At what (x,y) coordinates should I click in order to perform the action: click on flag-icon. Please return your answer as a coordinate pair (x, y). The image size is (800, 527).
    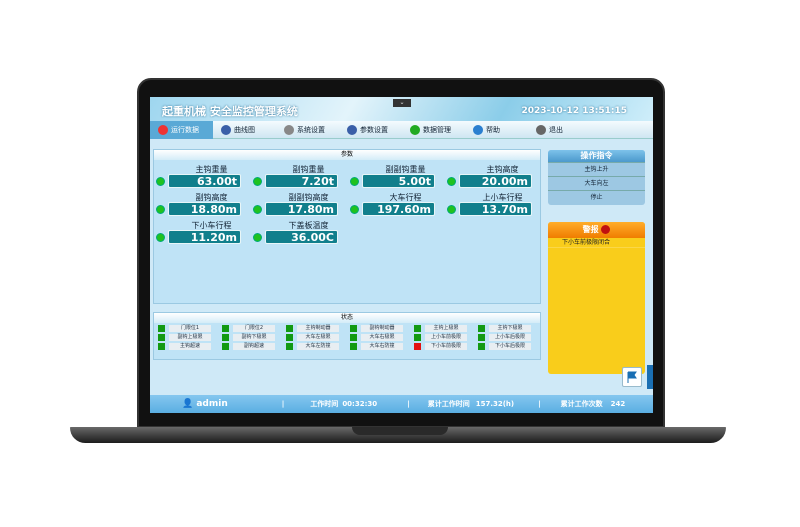
    Looking at the image, I should click on (632, 377).